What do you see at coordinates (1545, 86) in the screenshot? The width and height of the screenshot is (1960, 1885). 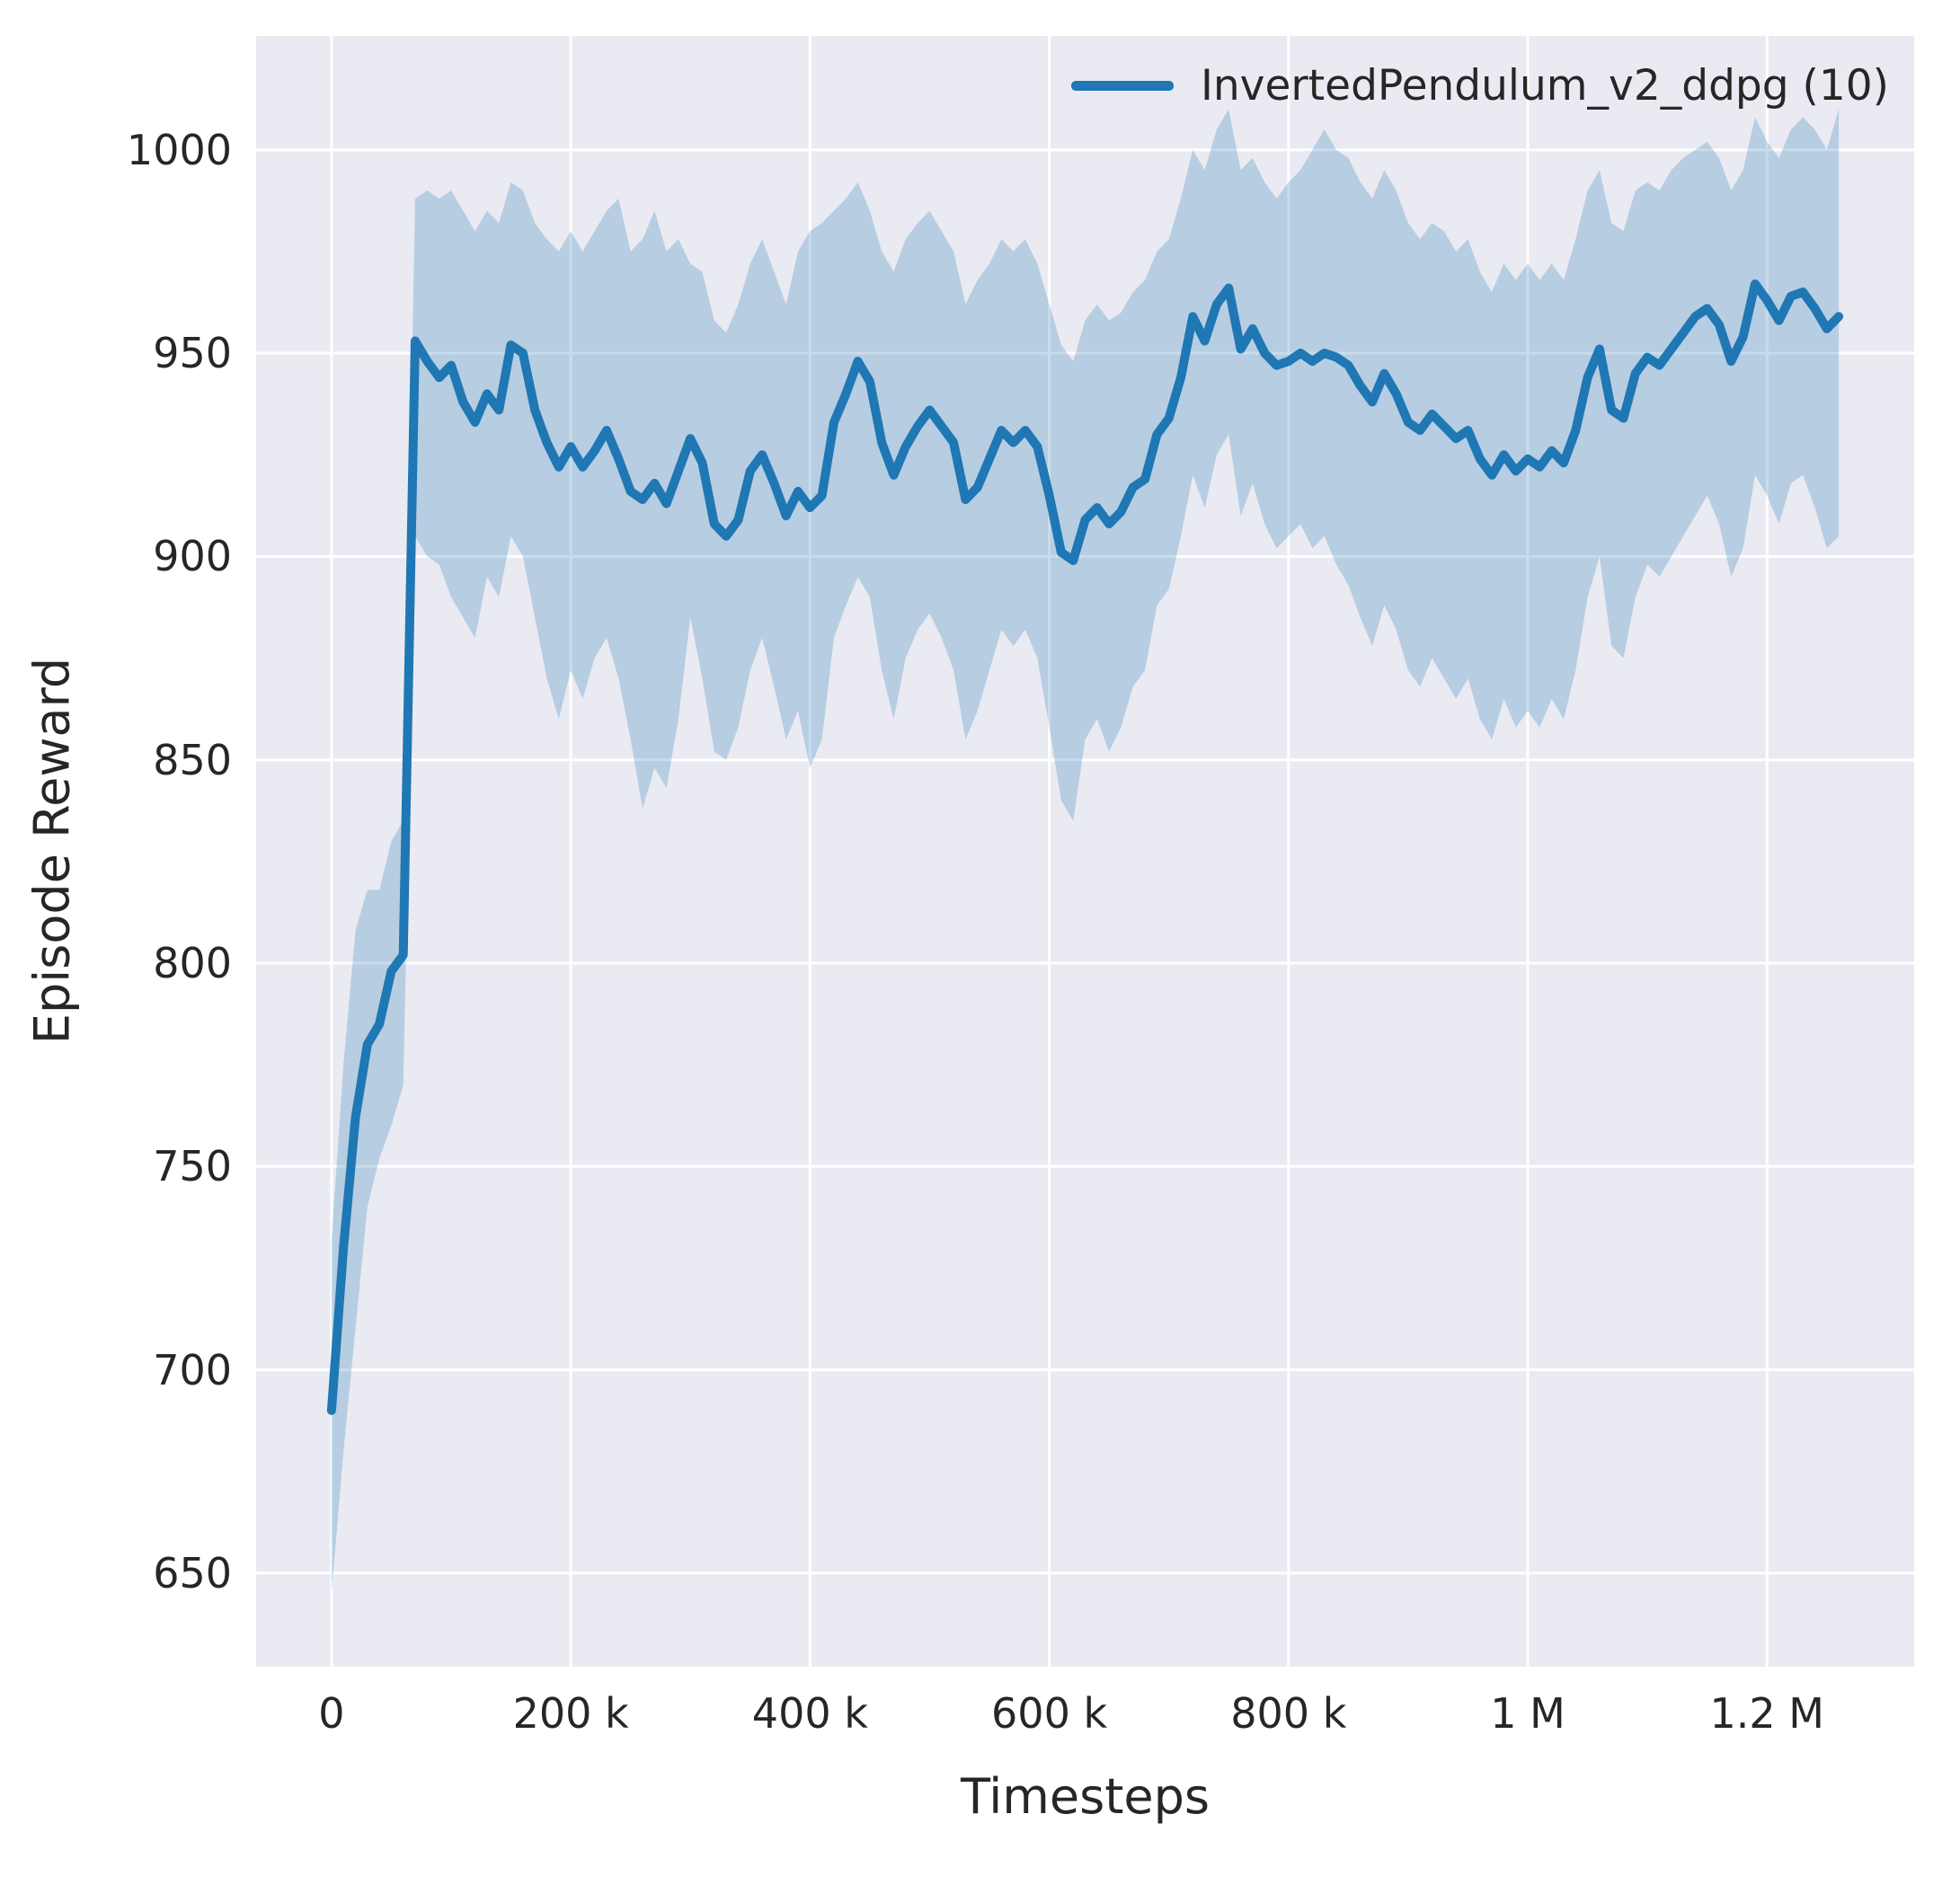 I see `legend-label: InvertedPendulum_v2_ddpg (10)` at bounding box center [1545, 86].